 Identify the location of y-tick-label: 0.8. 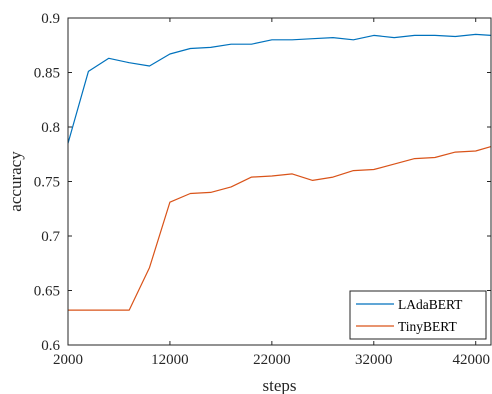
(50, 128).